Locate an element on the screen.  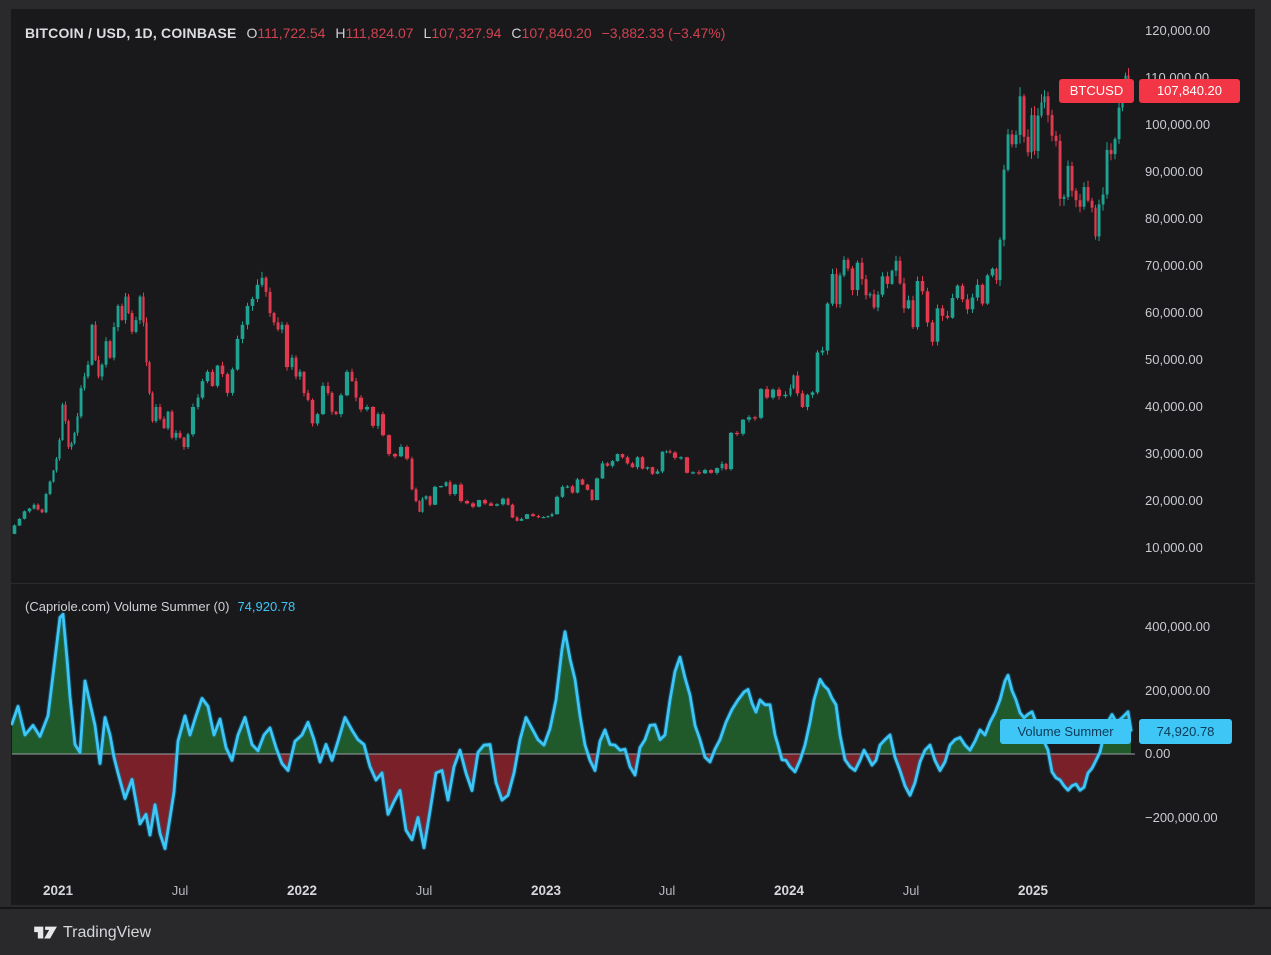
price-axis-label: 90,000.00 is located at coordinates (1174, 171).